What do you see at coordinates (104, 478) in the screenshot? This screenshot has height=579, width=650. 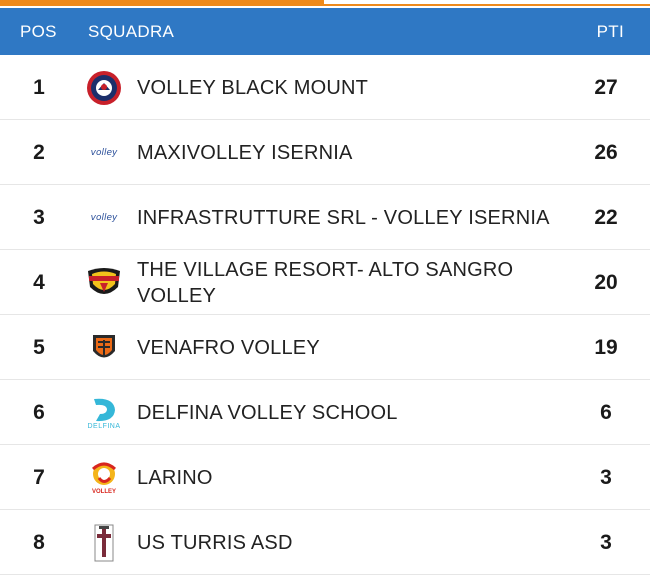 I see `larino-logo-icon: VOLLEY` at bounding box center [104, 478].